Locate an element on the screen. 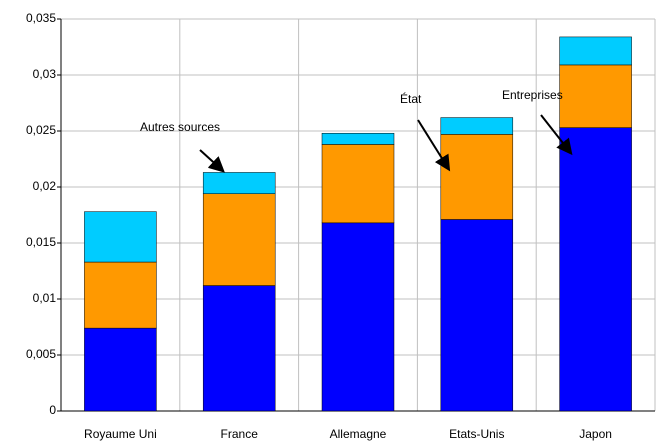 The height and width of the screenshot is (443, 659). x-tick-label: Allemagne is located at coordinates (358, 434).